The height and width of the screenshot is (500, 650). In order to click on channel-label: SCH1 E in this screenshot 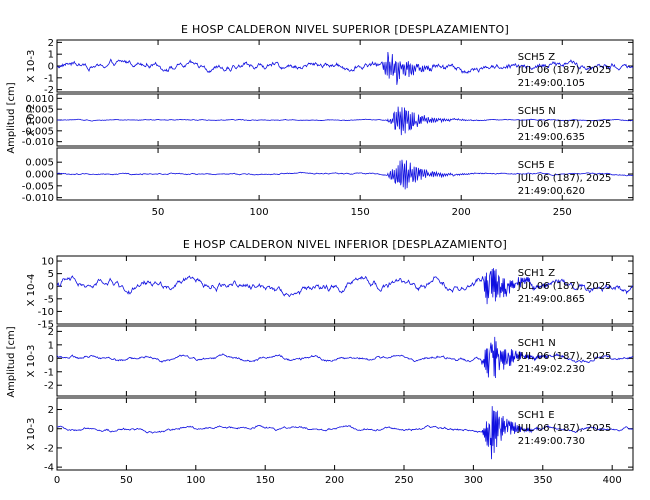, I will do `click(536, 415)`.